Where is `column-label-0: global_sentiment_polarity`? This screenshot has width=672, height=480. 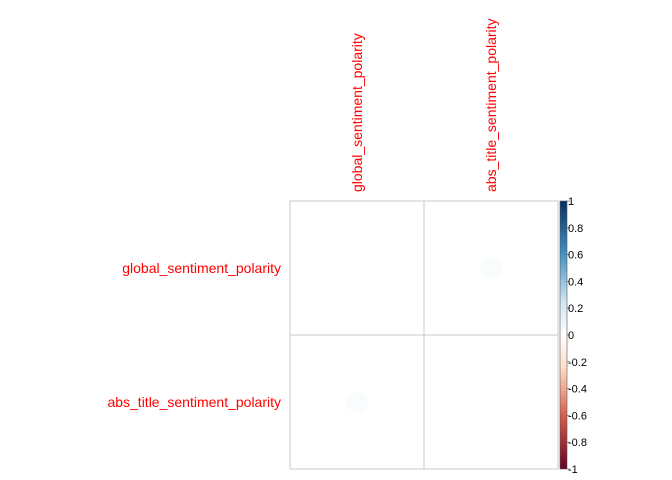
column-label-0: global_sentiment_polarity is located at coordinates (357, 112).